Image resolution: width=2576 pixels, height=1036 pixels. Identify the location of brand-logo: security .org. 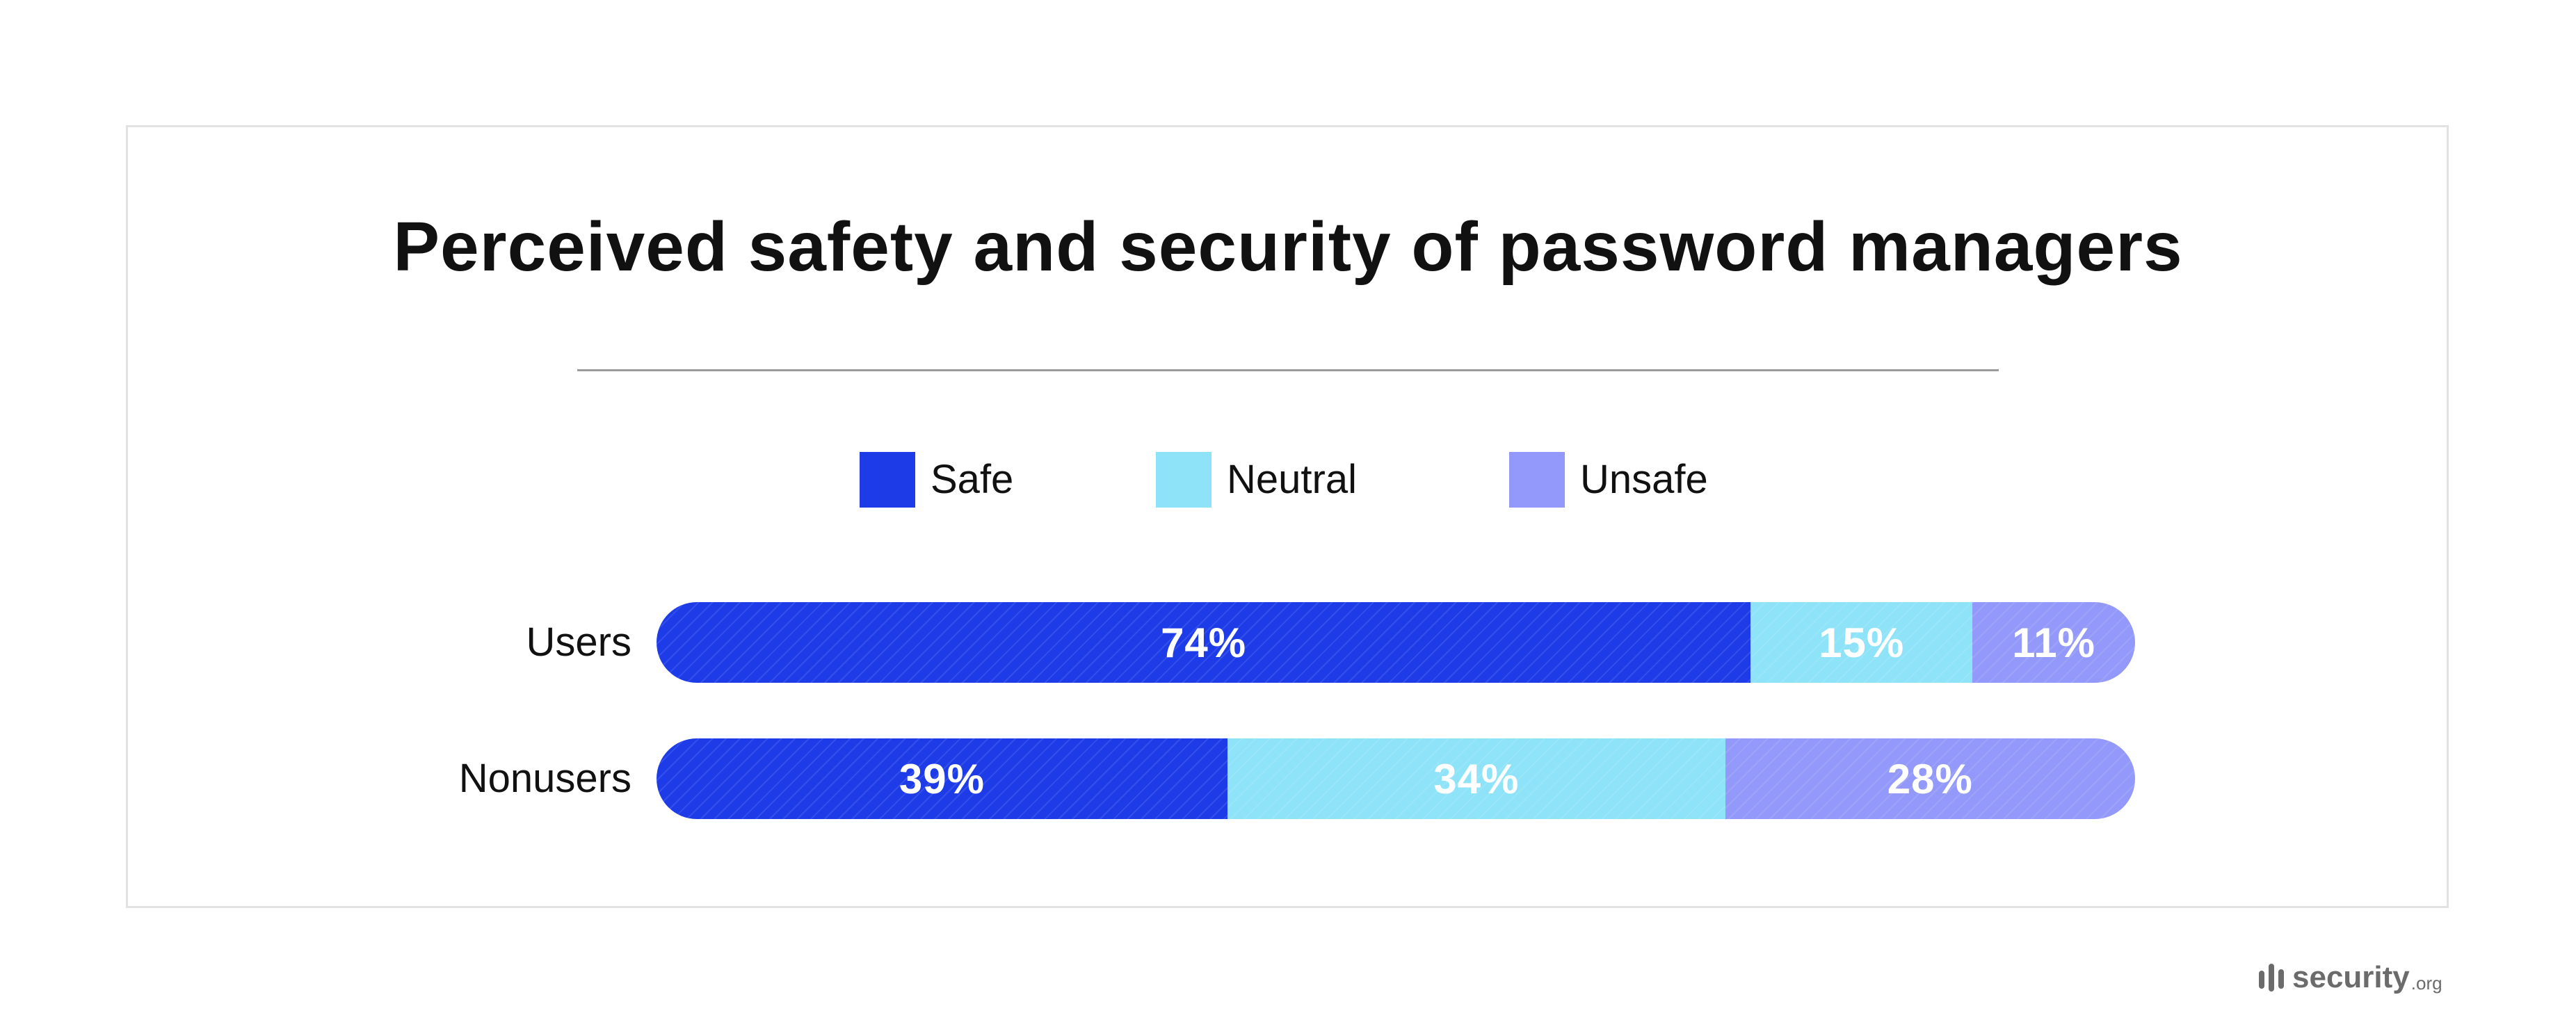
(2350, 976).